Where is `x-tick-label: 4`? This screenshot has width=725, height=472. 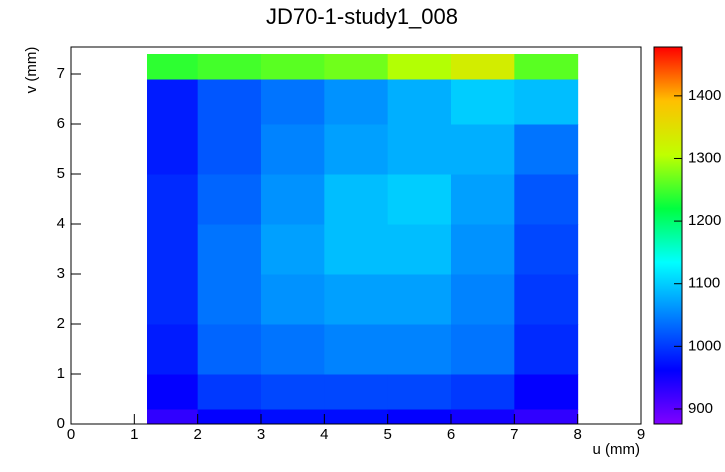
x-tick-label: 4 is located at coordinates (324, 434).